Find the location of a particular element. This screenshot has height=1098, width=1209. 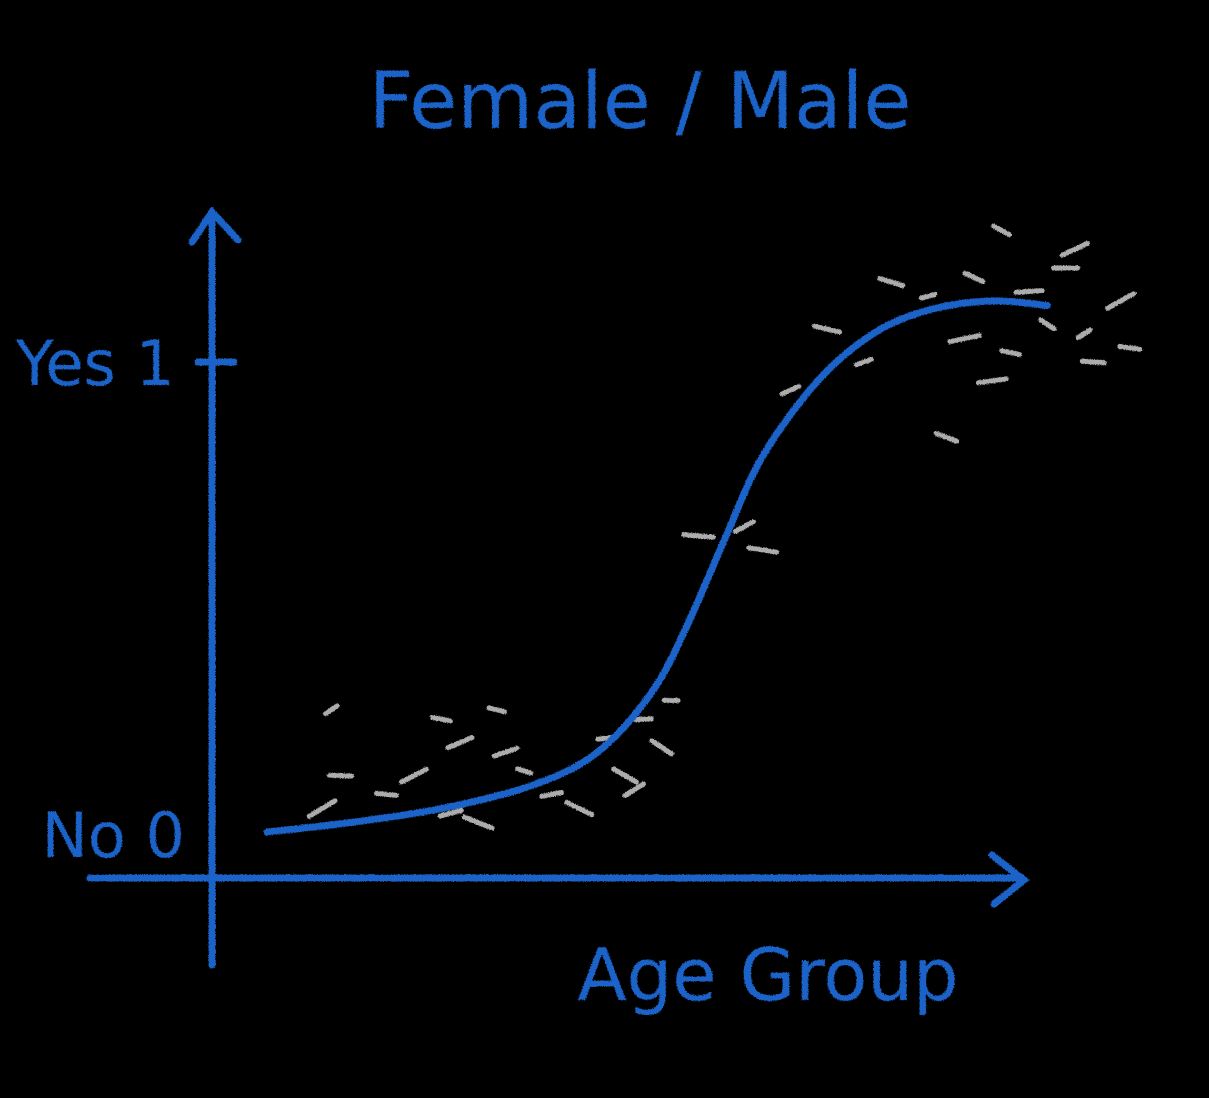

x-axis-arrowhead is located at coordinates (1009, 879).